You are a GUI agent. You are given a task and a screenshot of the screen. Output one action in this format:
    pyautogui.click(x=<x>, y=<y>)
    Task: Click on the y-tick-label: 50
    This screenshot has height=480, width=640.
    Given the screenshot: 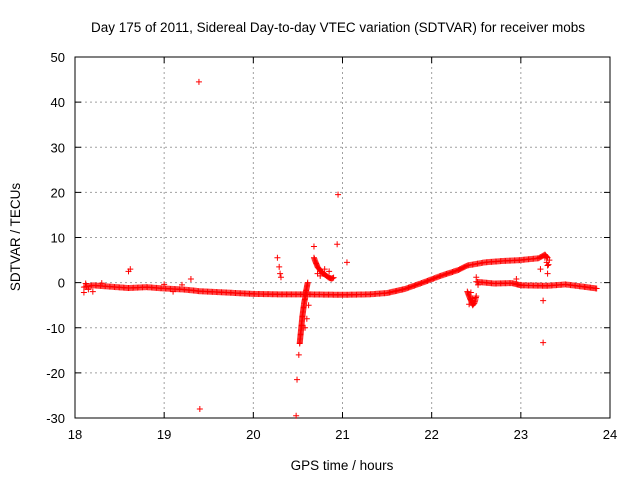 What is the action you would take?
    pyautogui.click(x=58, y=57)
    